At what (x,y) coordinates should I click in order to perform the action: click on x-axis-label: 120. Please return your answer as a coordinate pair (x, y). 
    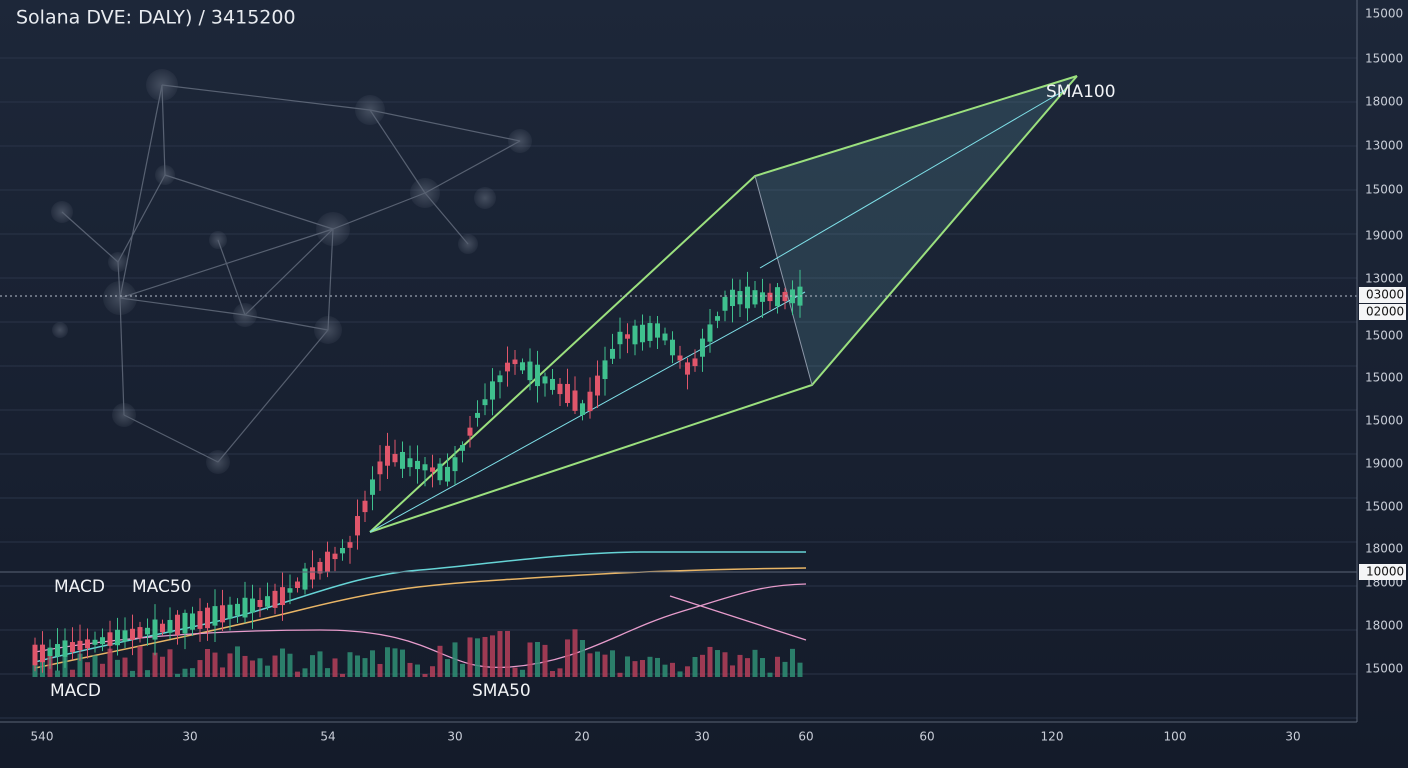
    Looking at the image, I should click on (1052, 737).